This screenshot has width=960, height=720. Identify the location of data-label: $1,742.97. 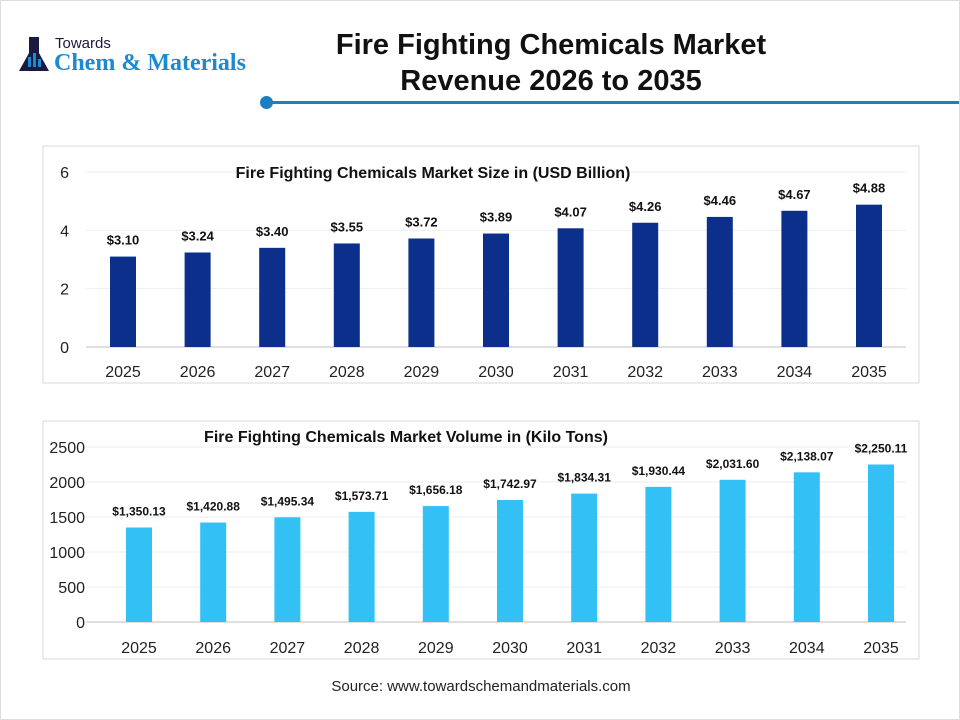
(510, 484).